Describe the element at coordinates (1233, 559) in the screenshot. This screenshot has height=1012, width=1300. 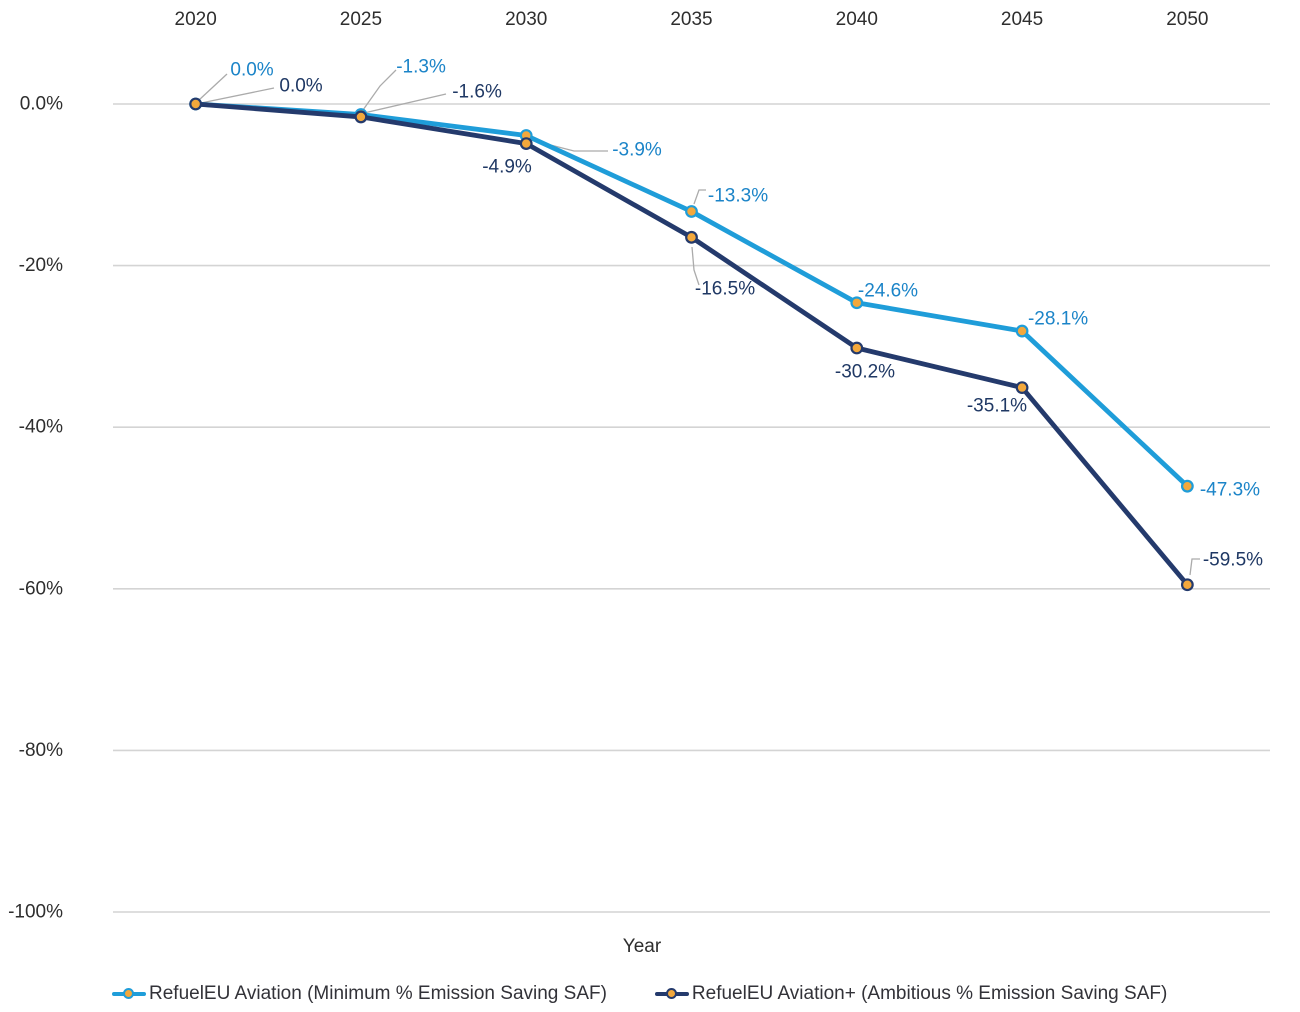
I see `data-point-label: -59.5%` at that location.